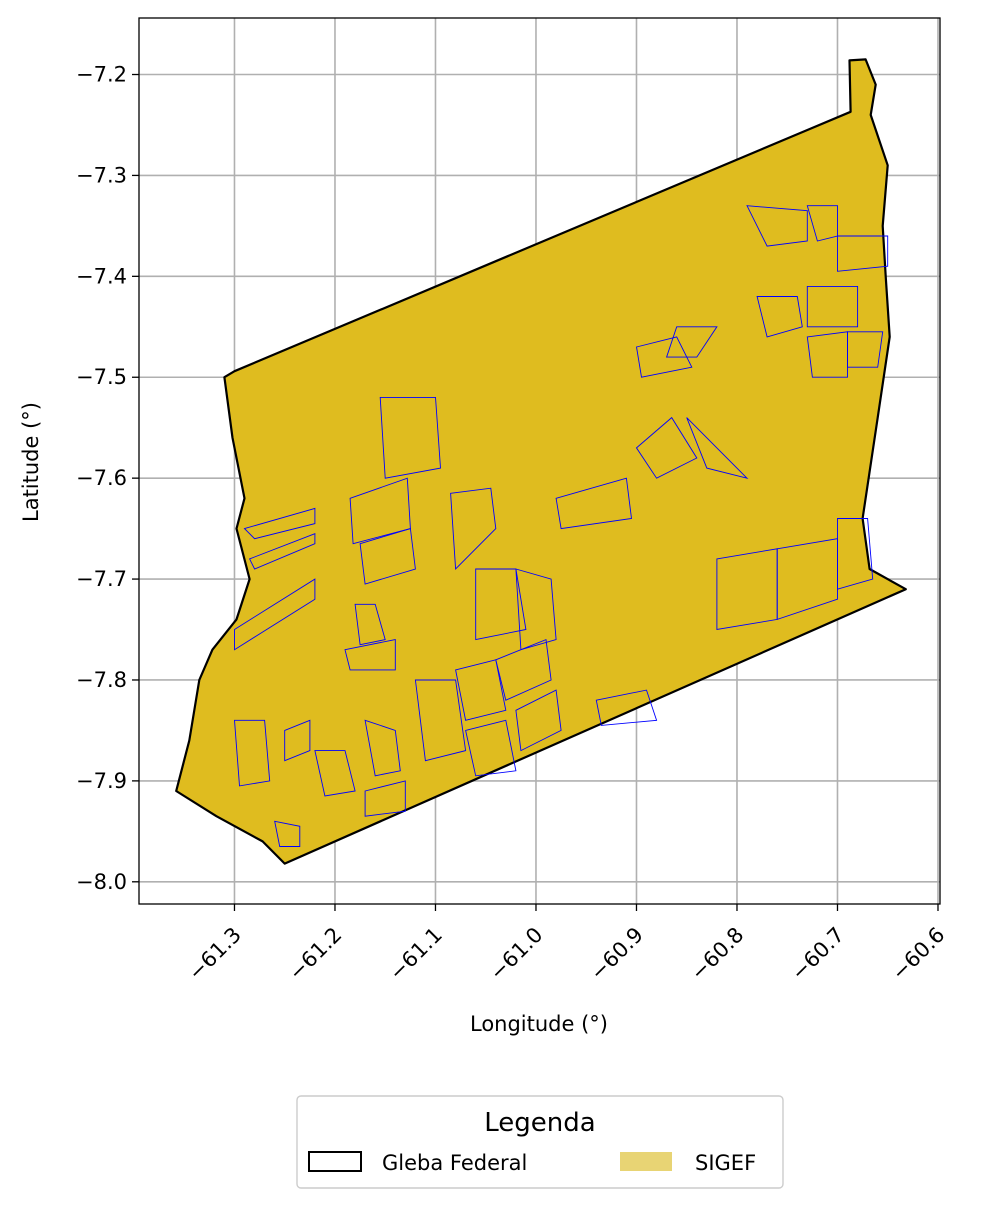 The image size is (993, 1207). I want to click on y-tick-label: −7.2, so click(101, 75).